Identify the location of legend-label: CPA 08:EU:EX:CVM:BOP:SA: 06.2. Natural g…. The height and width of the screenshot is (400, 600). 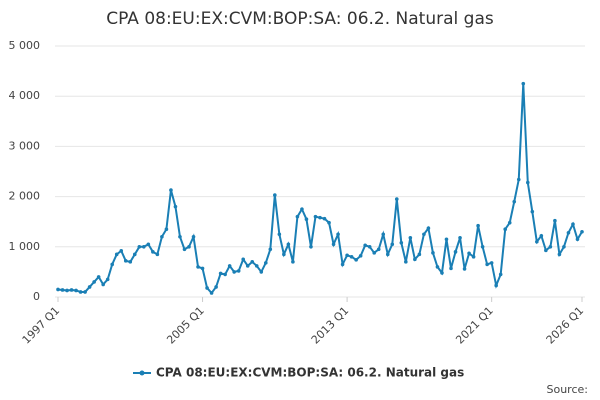
(310, 373).